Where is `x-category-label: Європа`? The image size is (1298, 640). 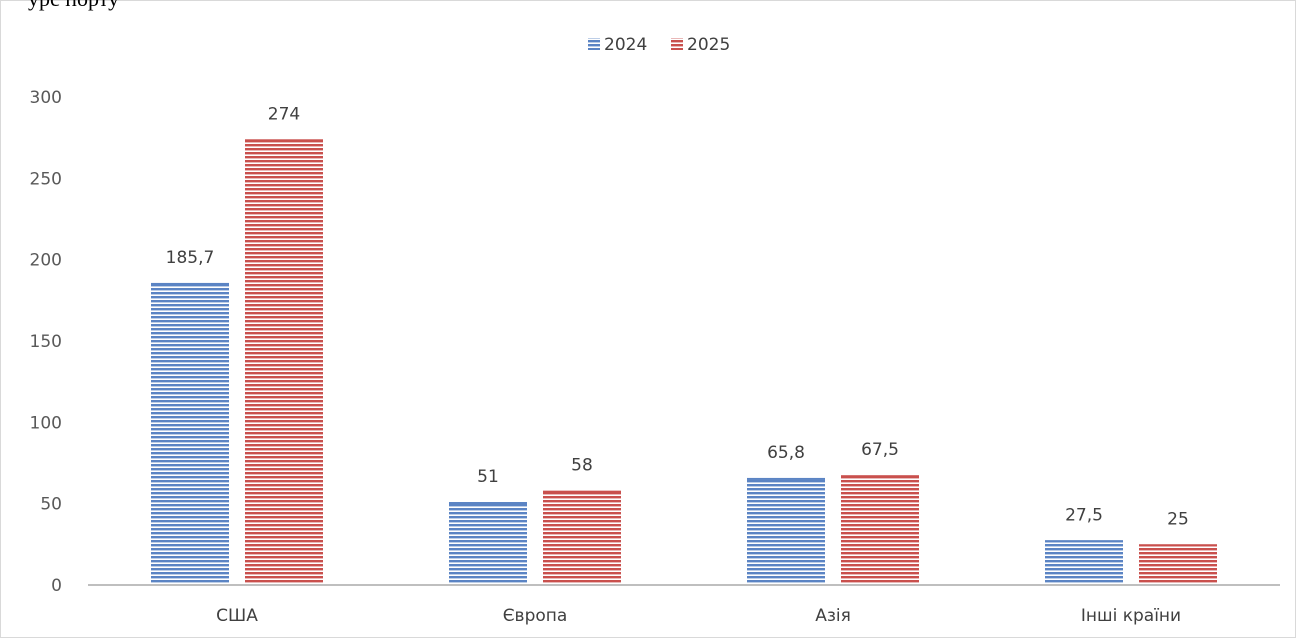 x-category-label: Європа is located at coordinates (535, 616).